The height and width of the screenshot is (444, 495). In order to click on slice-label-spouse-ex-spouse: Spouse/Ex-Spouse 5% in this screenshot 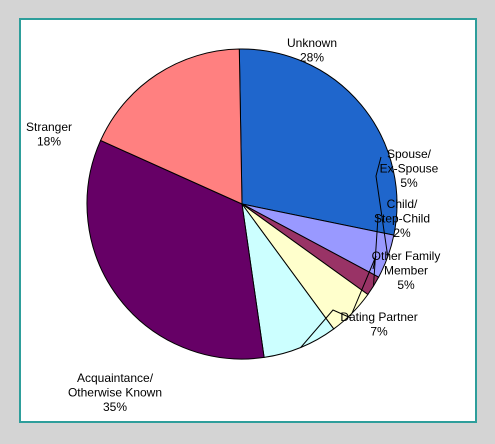, I will do `click(409, 168)`.